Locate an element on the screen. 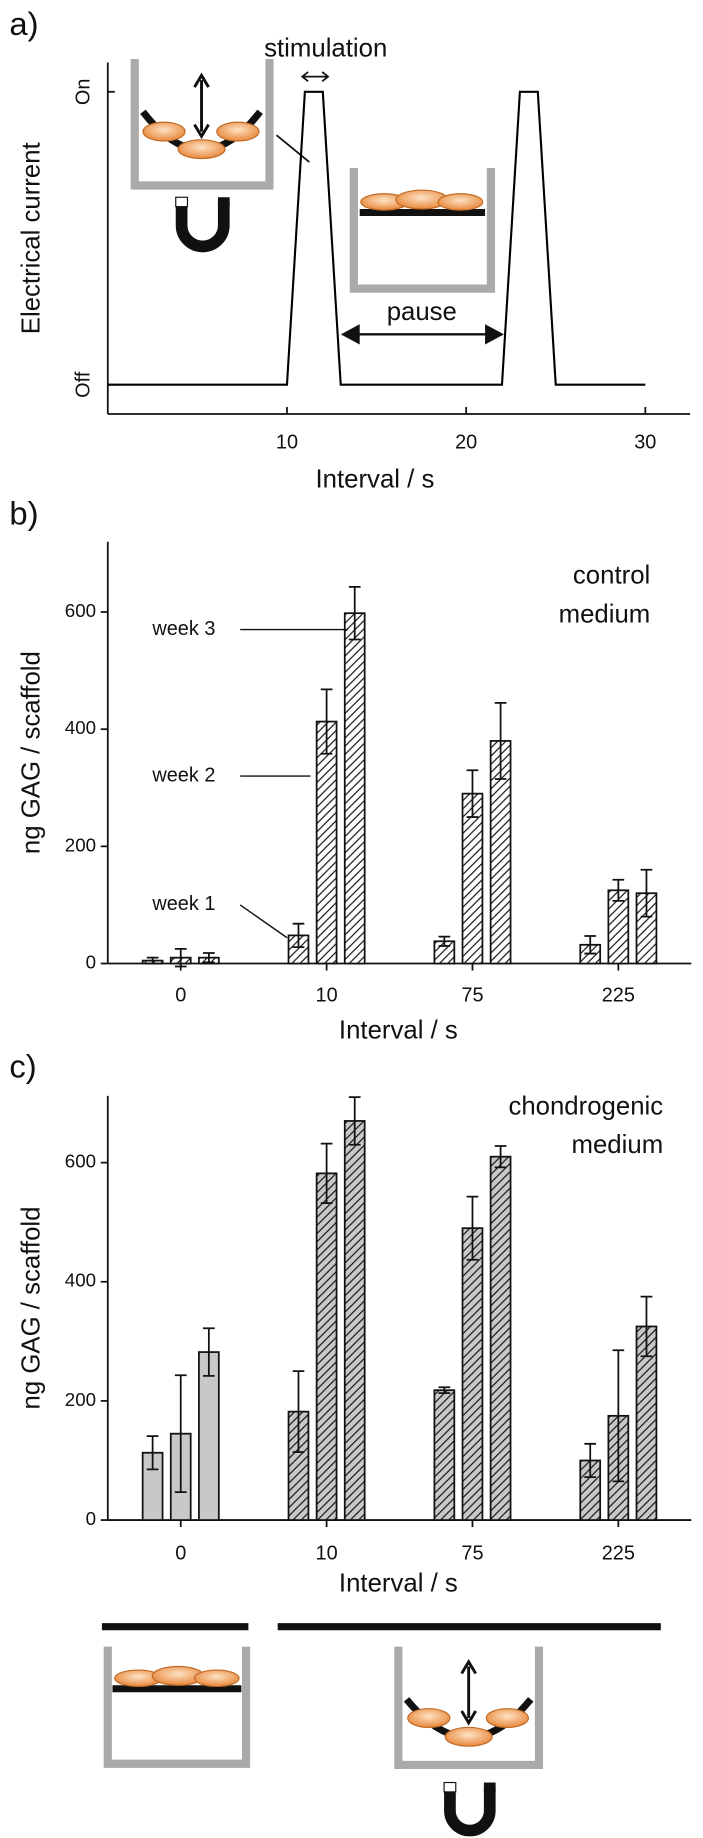 The image size is (703, 1838). annotation-arrows is located at coordinates (402, 208).